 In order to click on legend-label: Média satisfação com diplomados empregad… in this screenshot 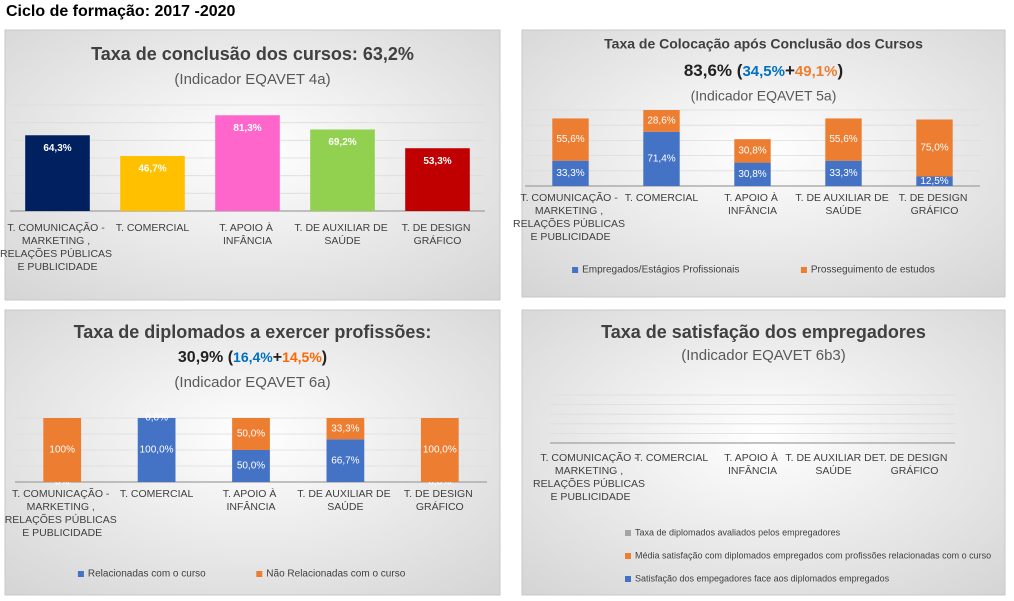, I will do `click(813, 555)`.